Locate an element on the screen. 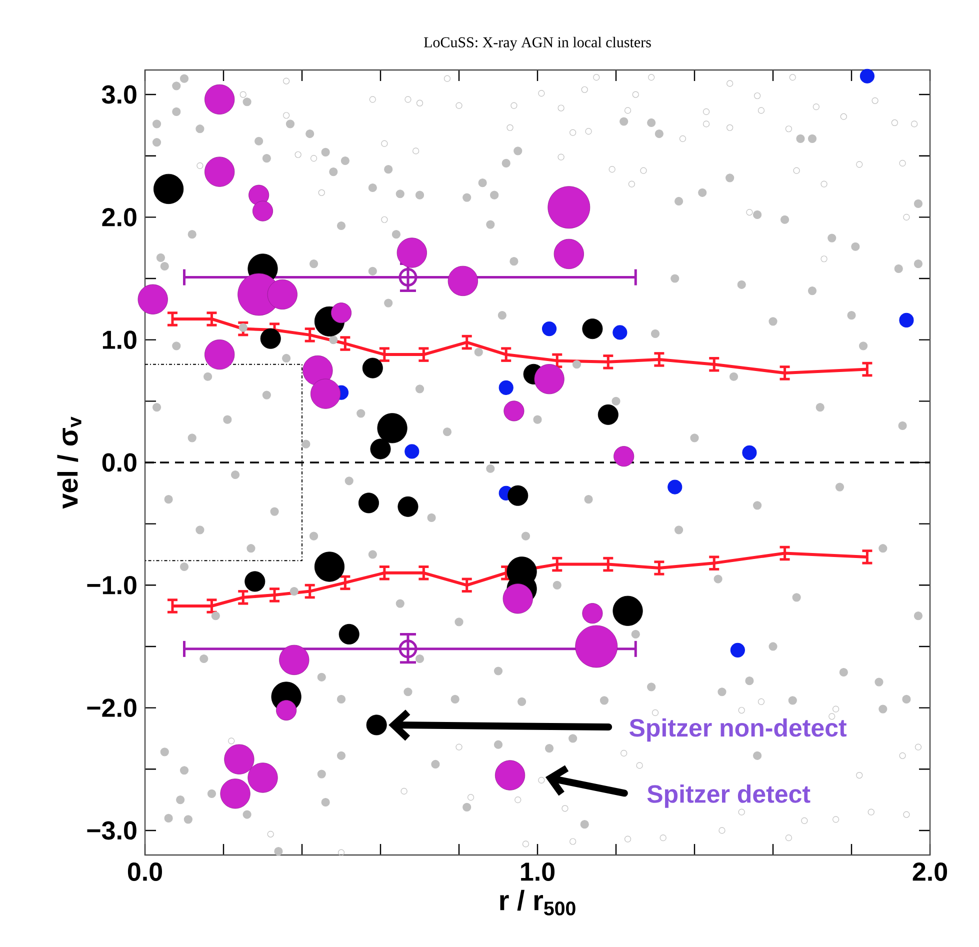 The height and width of the screenshot is (947, 979). y-tick-label: −3.0 is located at coordinates (111, 830).